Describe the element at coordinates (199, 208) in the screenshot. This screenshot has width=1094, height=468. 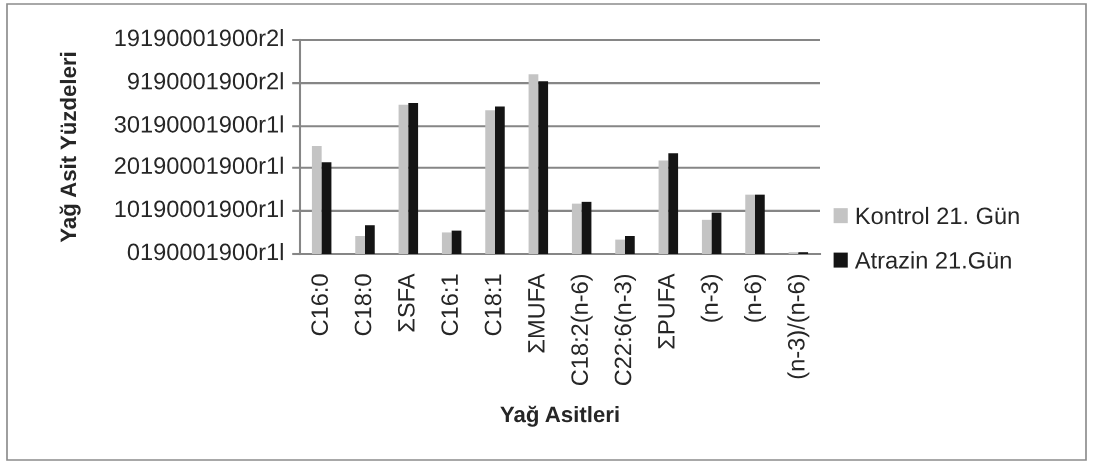
I see `ref-line-label: 10190001900r1l` at that location.